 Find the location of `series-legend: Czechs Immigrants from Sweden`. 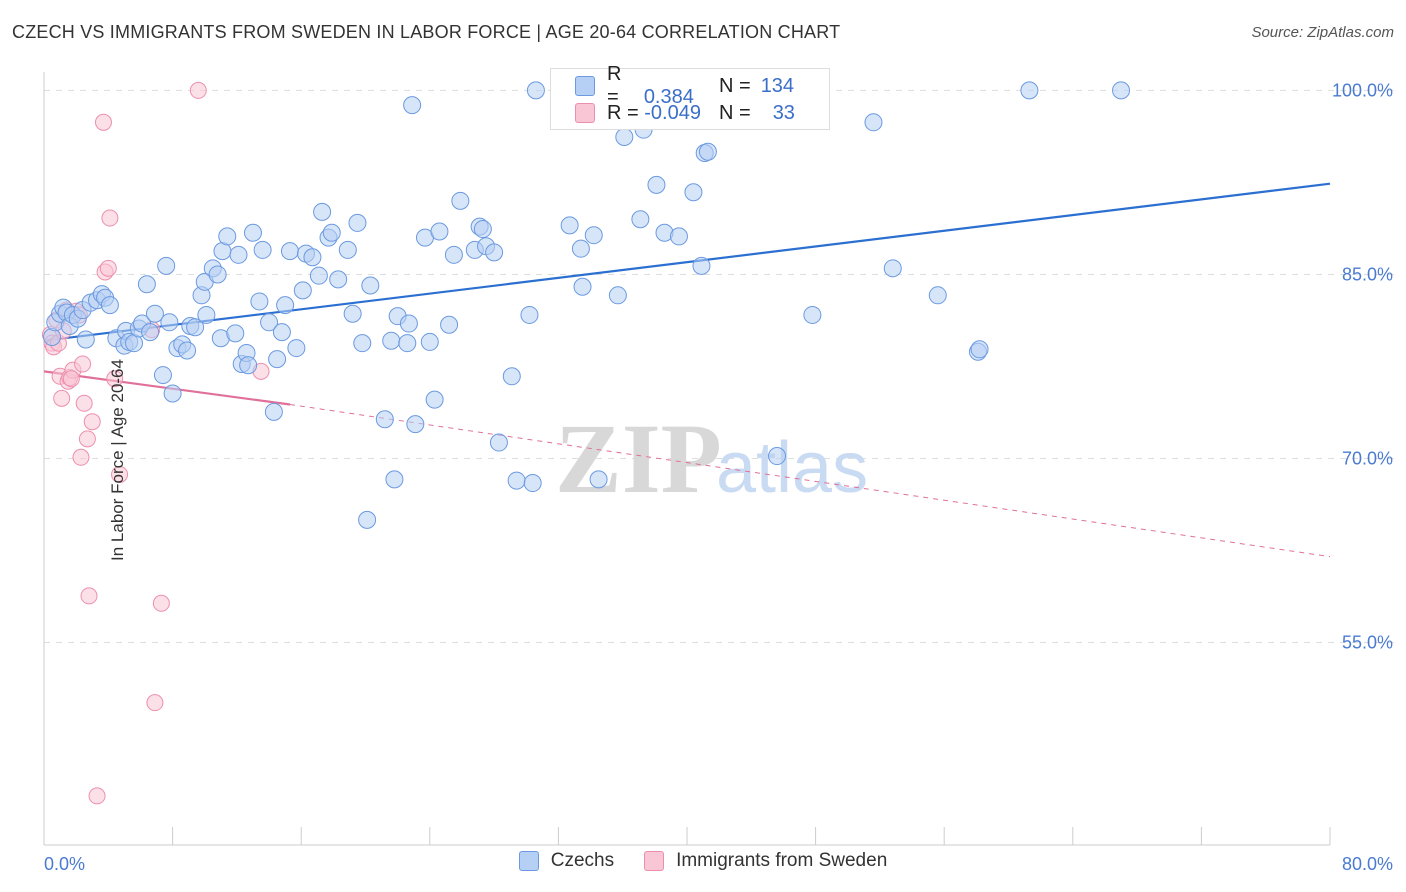

series-legend: Czechs Immigrants from Sweden is located at coordinates (703, 861).